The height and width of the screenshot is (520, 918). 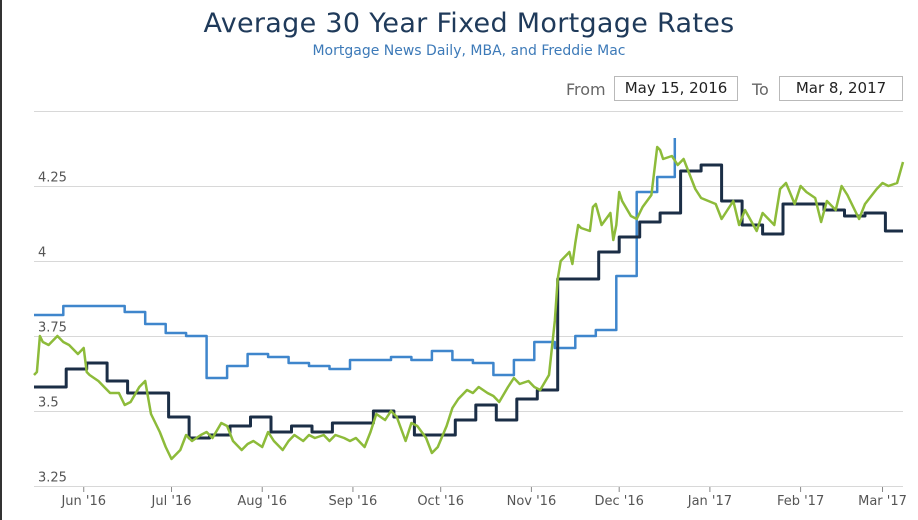 I want to click on x-tick-label: Jan '17, so click(x=709, y=501).